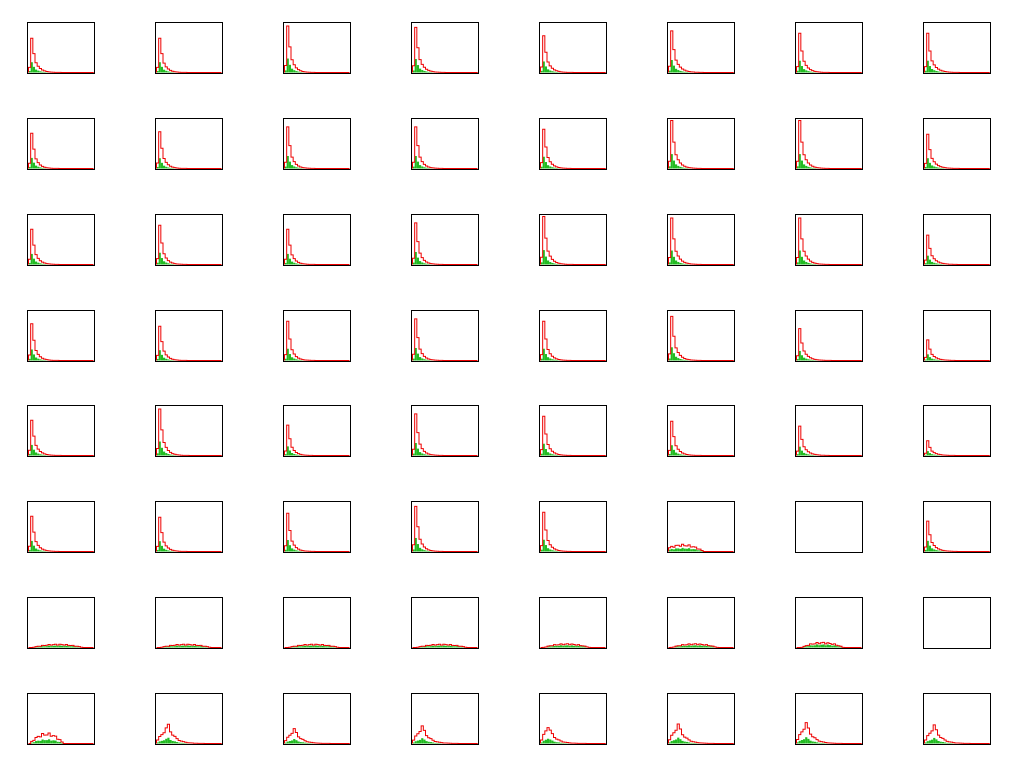 The image size is (1024, 768). What do you see at coordinates (189, 244) in the screenshot?
I see `red-histogram-r2c1` at bounding box center [189, 244].